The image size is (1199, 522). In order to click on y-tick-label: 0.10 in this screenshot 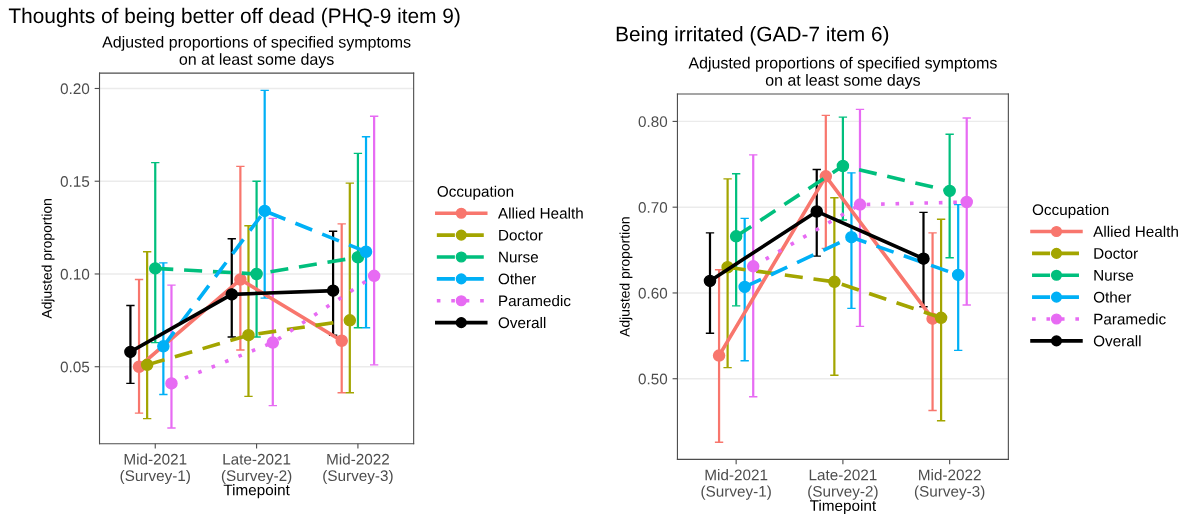, I will do `click(75, 274)`.